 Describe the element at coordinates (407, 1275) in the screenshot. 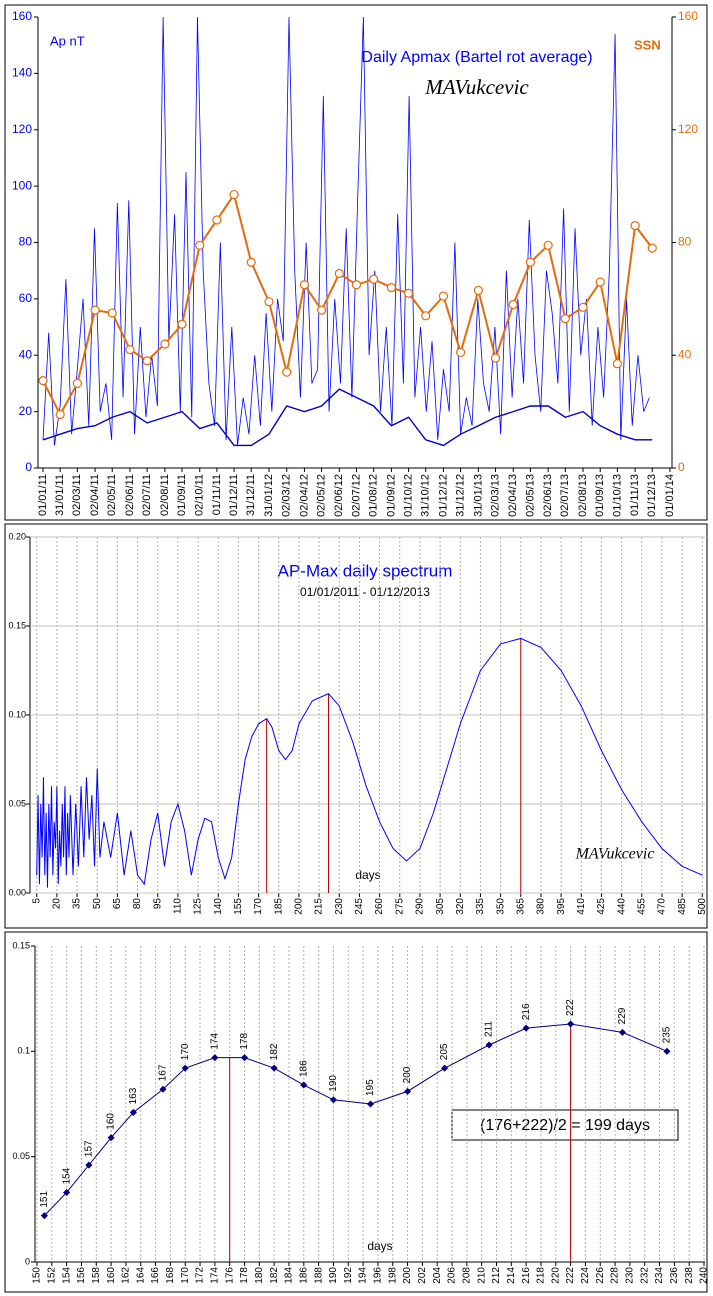

I see `x-tick-label: 200` at that location.